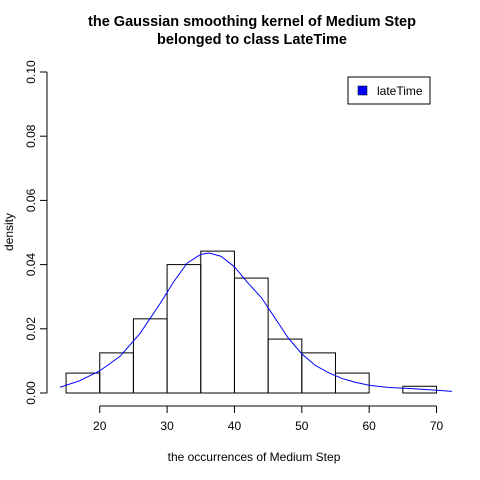 This screenshot has width=480, height=480. Describe the element at coordinates (362, 90) in the screenshot. I see `legend-swatch` at that location.